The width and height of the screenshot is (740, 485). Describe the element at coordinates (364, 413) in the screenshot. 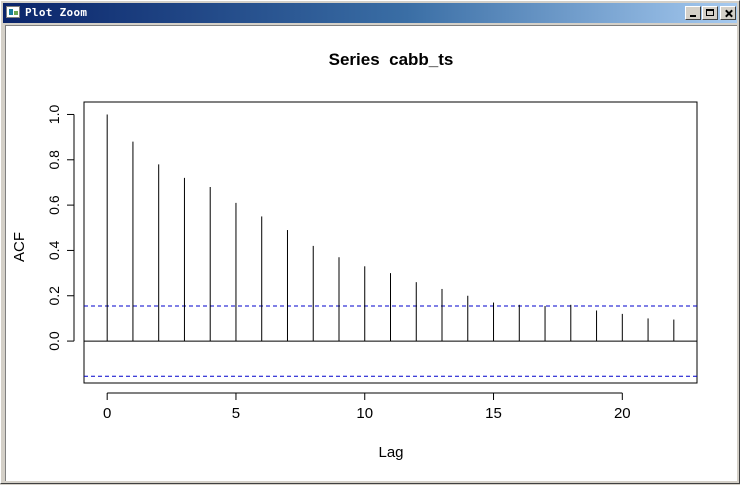

I see `x-tick-label-10: 10` at that location.